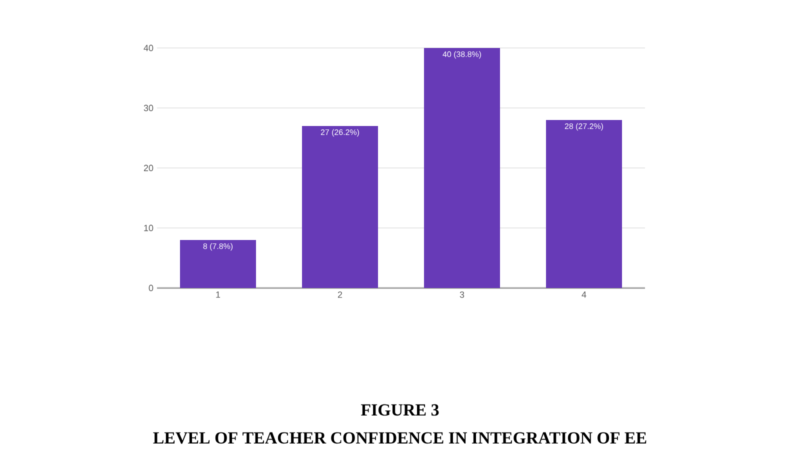  Describe the element at coordinates (149, 108) in the screenshot. I see `y-tick-label: 30` at that location.